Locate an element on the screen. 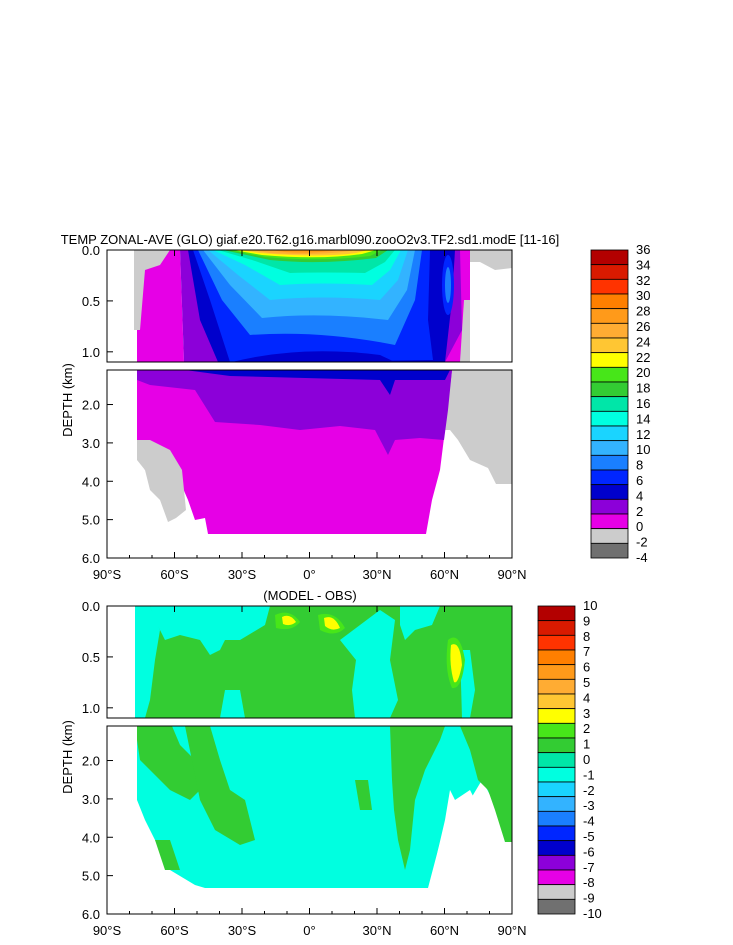 This screenshot has height=945, width=733. colorbar-label: -6 is located at coordinates (589, 851).